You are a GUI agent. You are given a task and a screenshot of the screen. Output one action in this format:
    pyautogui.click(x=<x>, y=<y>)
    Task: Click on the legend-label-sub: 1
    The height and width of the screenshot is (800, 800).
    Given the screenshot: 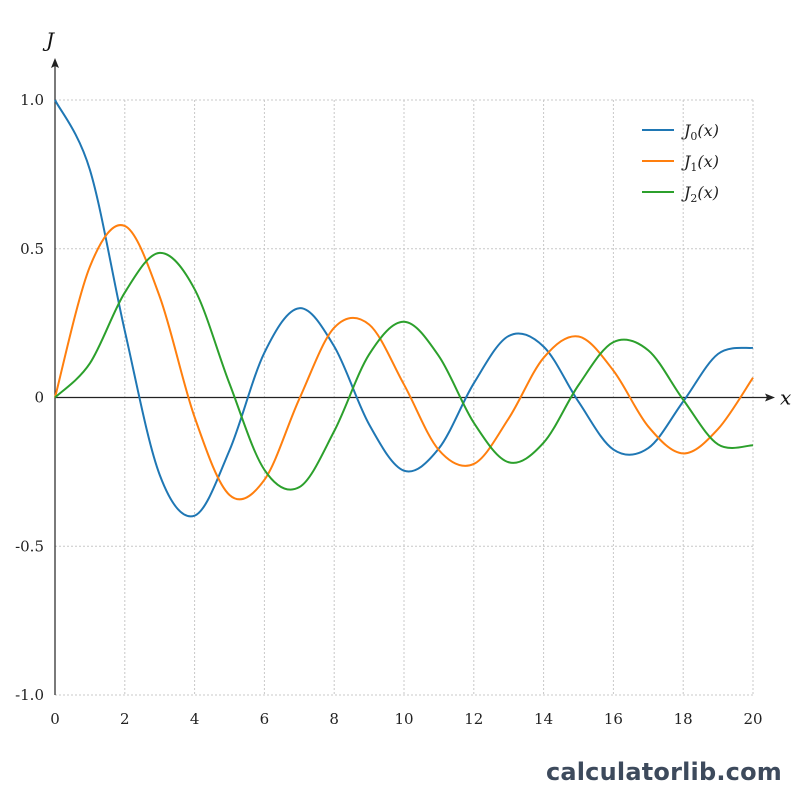 What is the action you would take?
    pyautogui.click(x=693, y=167)
    